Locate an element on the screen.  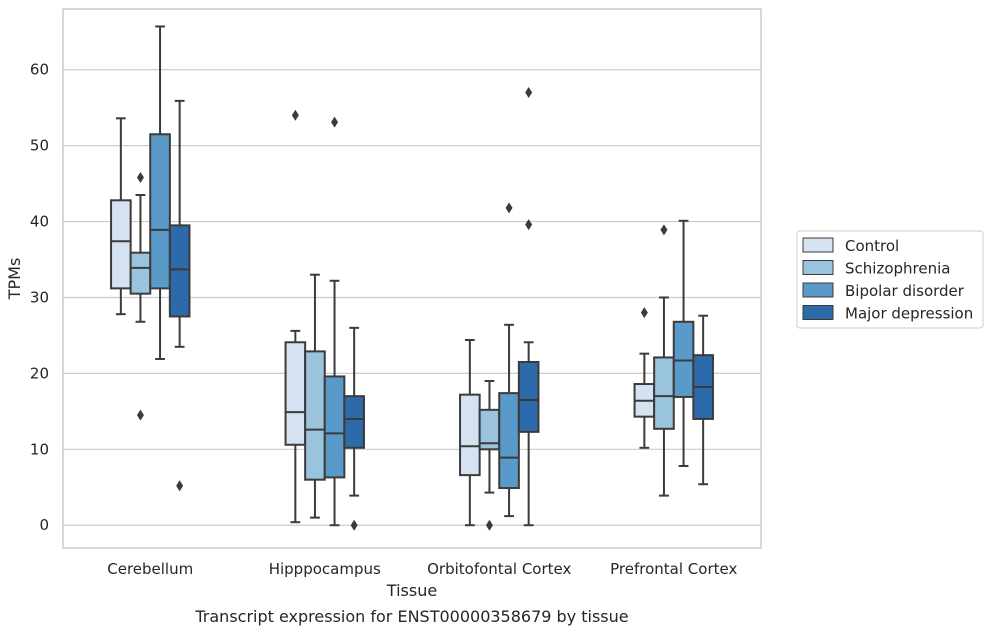
x-axis-title: Tissue is located at coordinates (411, 590).